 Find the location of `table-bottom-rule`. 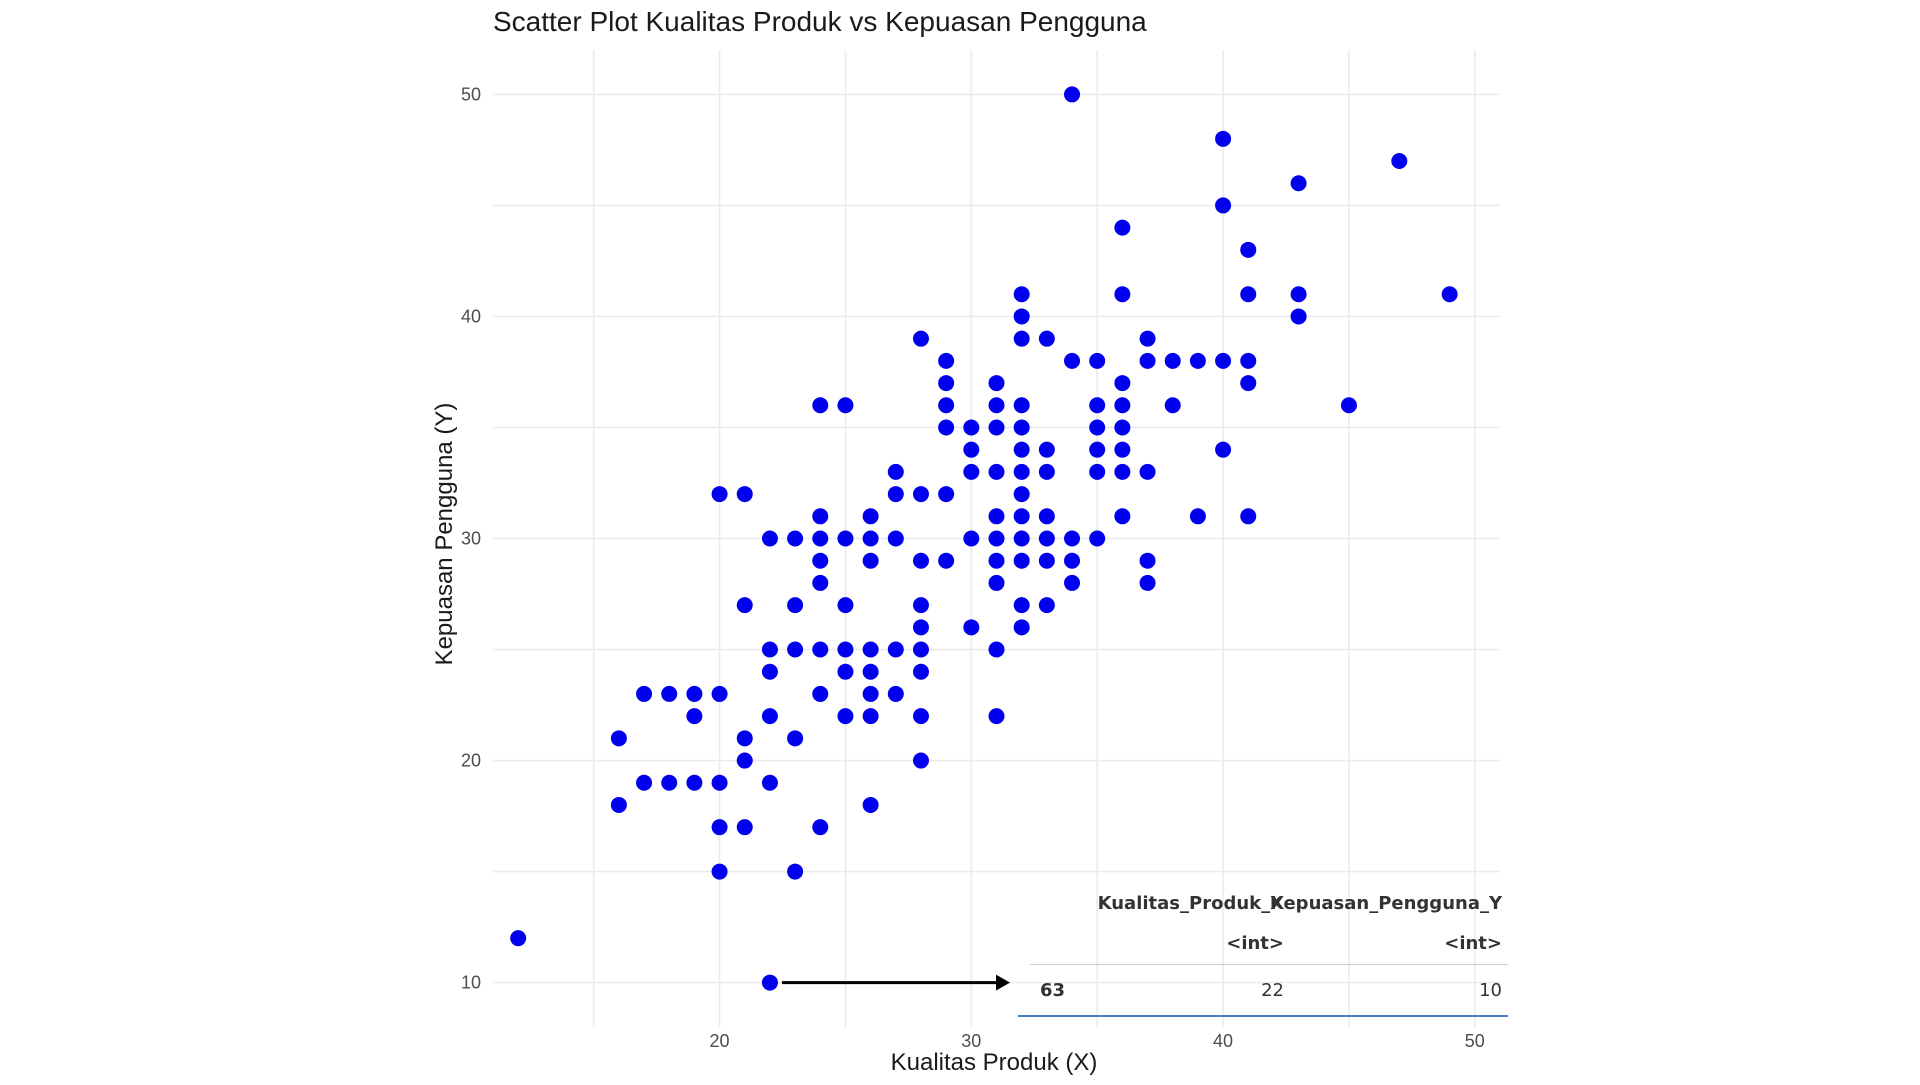

table-bottom-rule is located at coordinates (1263, 1016).